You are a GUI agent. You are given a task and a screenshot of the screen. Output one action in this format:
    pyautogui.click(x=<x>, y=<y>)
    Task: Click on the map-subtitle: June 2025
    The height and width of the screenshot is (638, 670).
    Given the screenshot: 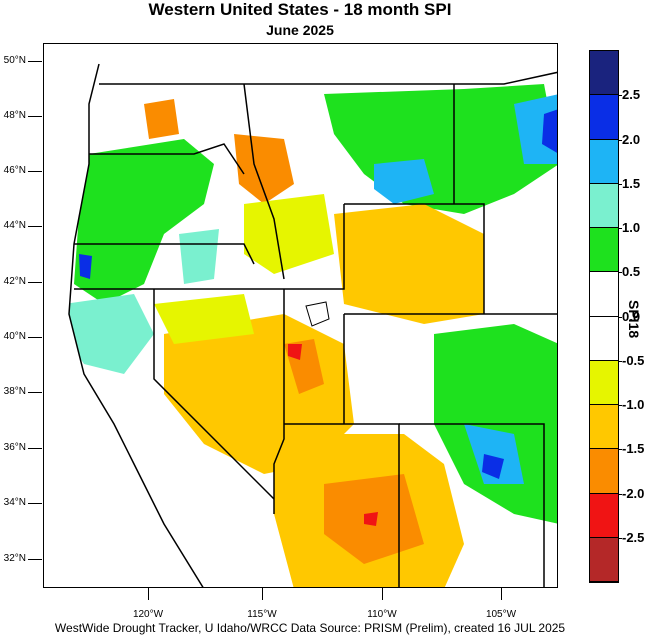 What is the action you would take?
    pyautogui.click(x=300, y=30)
    